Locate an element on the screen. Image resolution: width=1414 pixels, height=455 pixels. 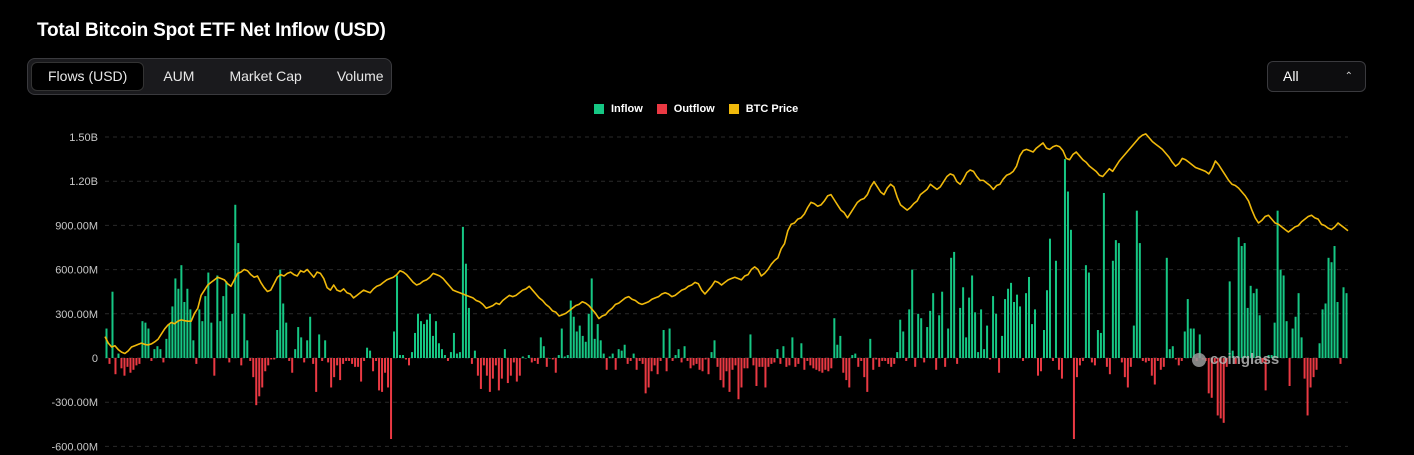
y-tick-label: 0 is located at coordinates (95, 359).